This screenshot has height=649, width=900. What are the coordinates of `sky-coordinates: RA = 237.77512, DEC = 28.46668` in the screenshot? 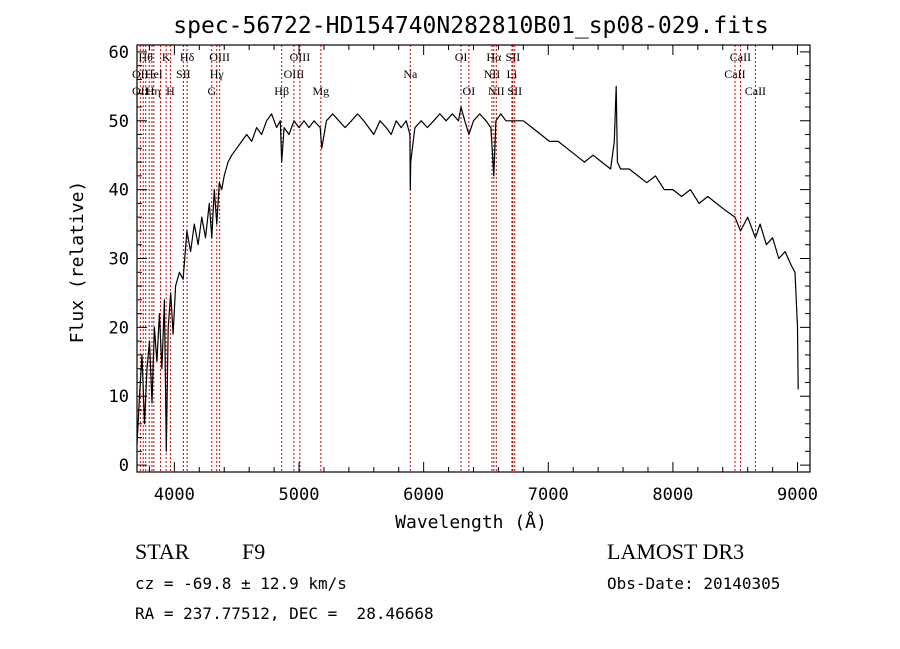 It's located at (284, 613).